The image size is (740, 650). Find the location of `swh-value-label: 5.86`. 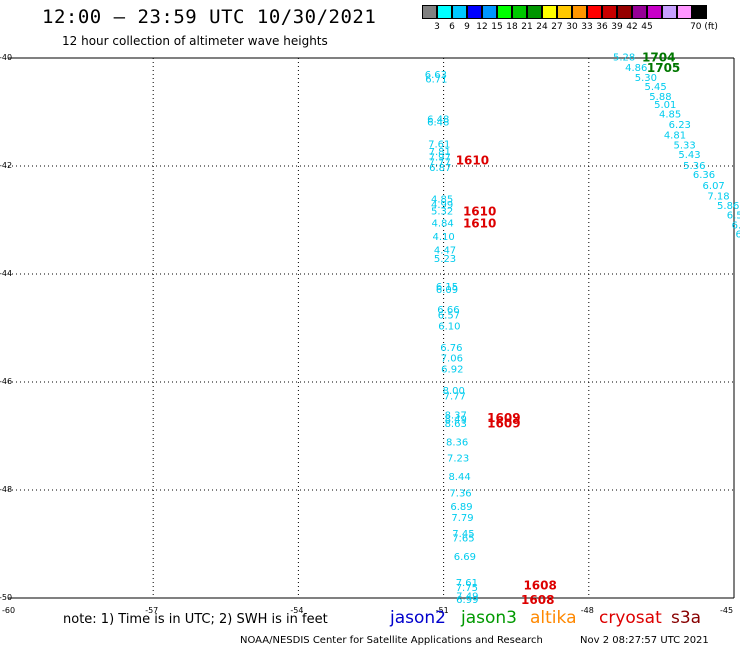

swh-value-label: 5.86 is located at coordinates (728, 206).